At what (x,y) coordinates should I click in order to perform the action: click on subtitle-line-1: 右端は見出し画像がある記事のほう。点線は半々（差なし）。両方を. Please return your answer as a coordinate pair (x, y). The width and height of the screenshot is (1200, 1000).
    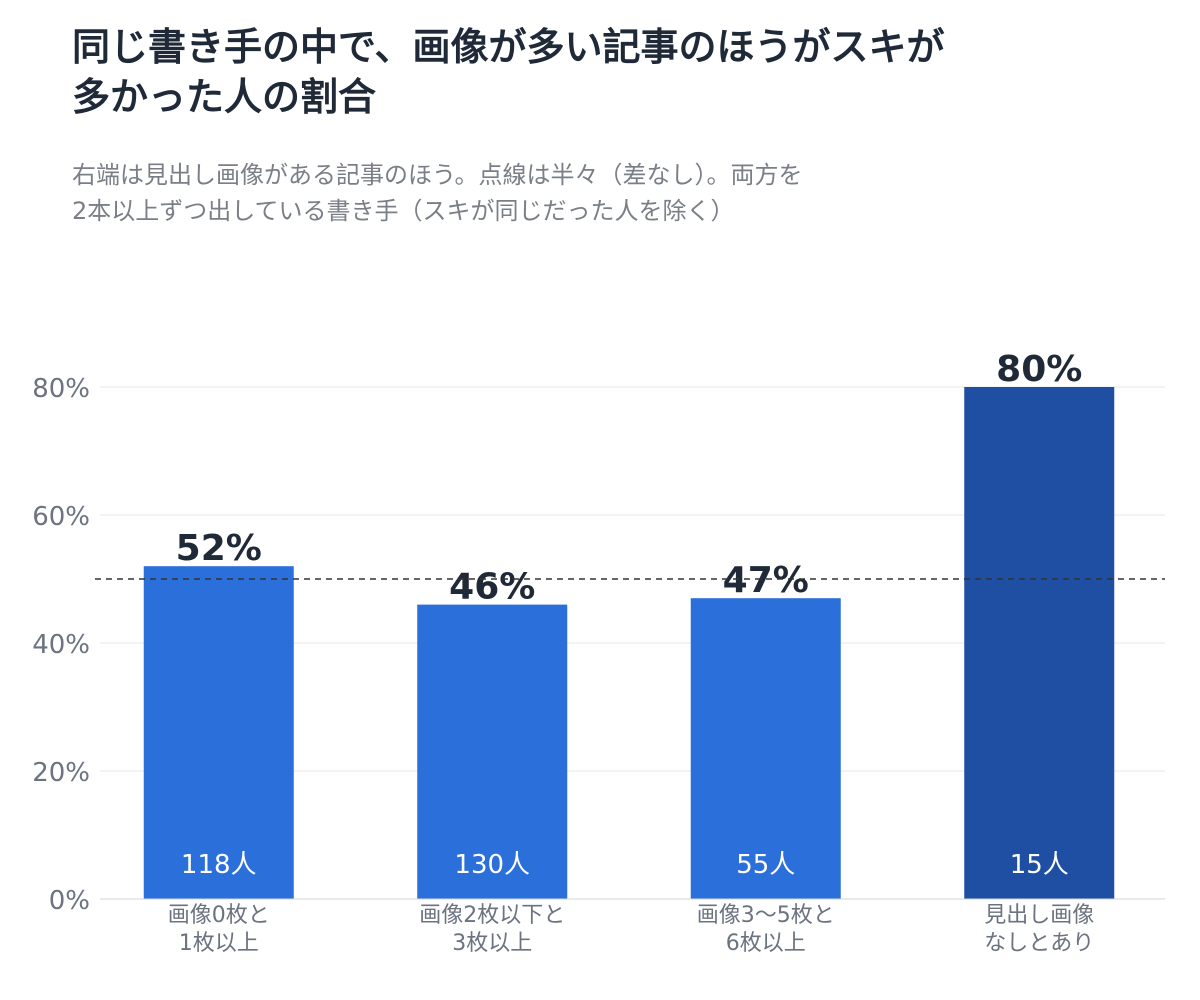
    Looking at the image, I should click on (437, 175).